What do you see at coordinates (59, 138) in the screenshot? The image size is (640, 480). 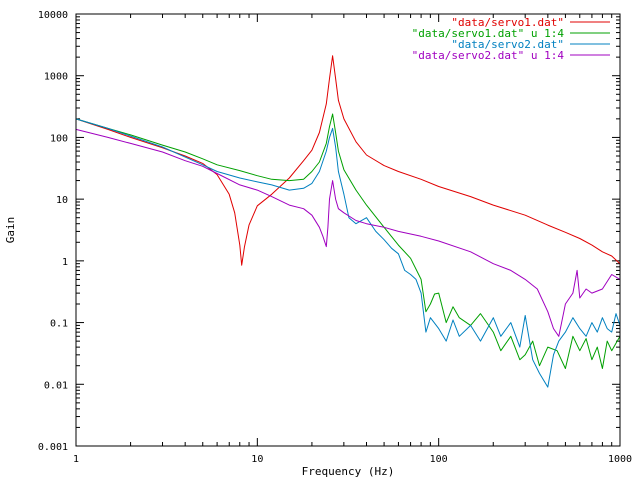 I see `y-tick-label: 100` at bounding box center [59, 138].